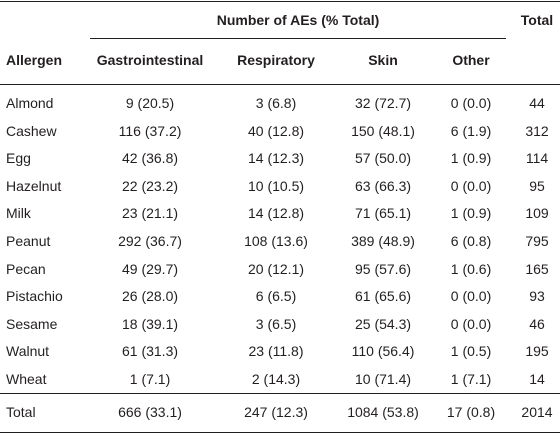  I want to click on column-header: Skin, so click(383, 60).